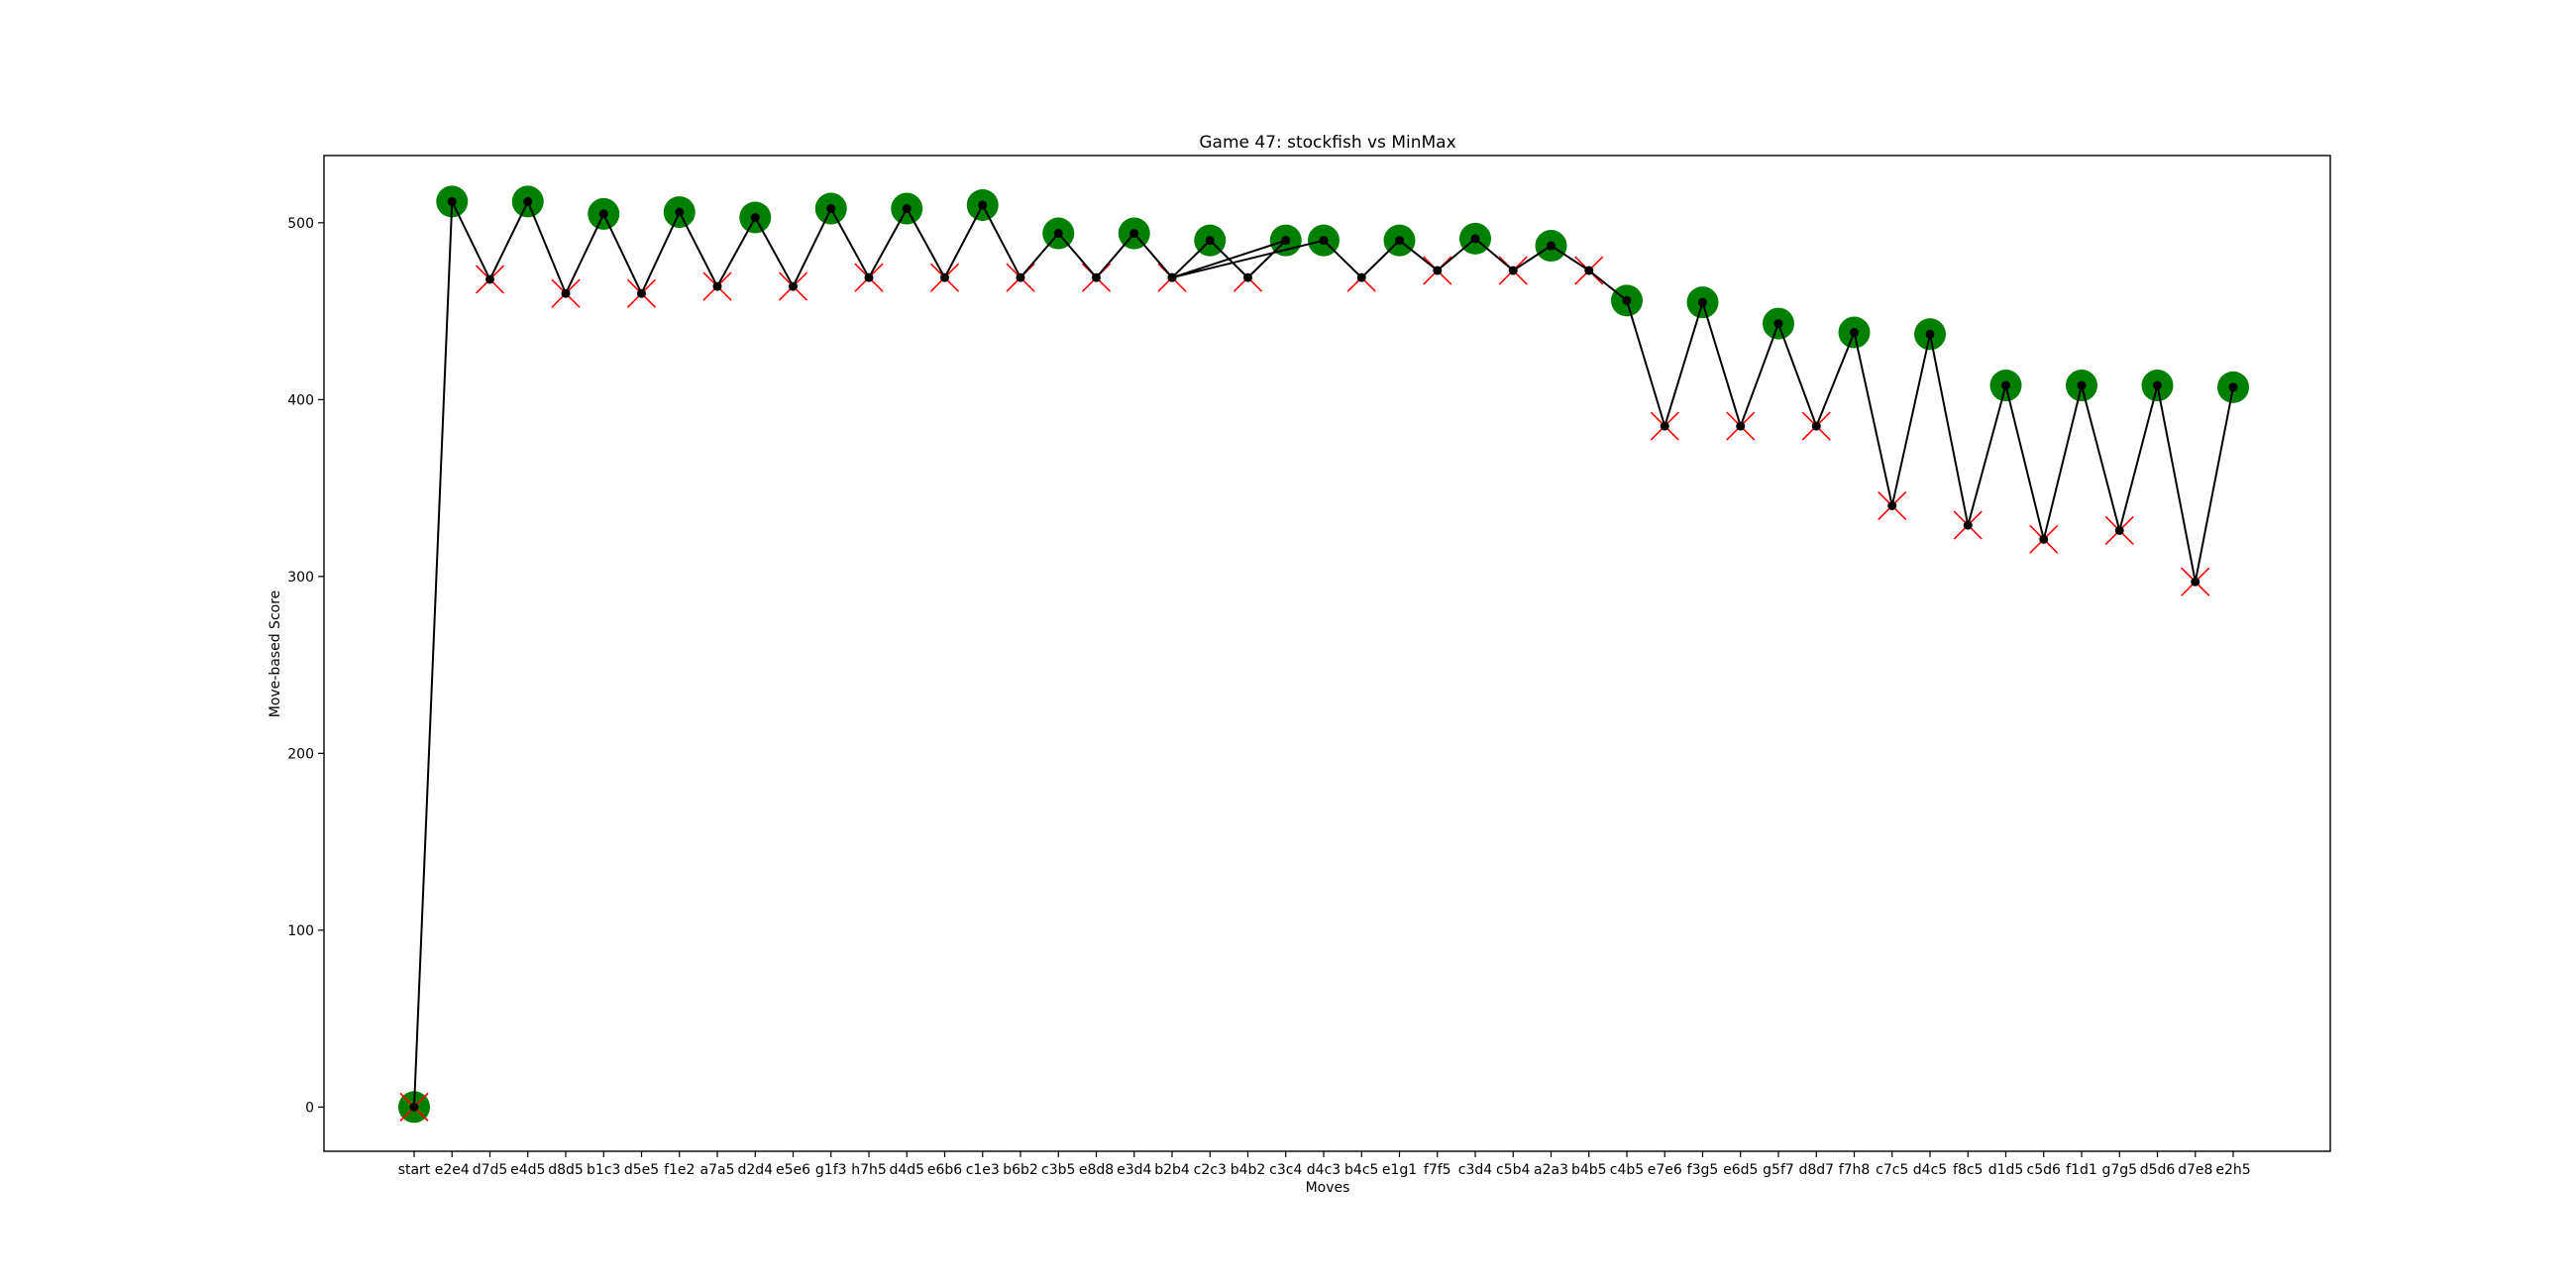 The width and height of the screenshot is (2576, 1288). Describe the element at coordinates (1665, 1170) in the screenshot. I see `x-tick-label: e7e6` at that location.